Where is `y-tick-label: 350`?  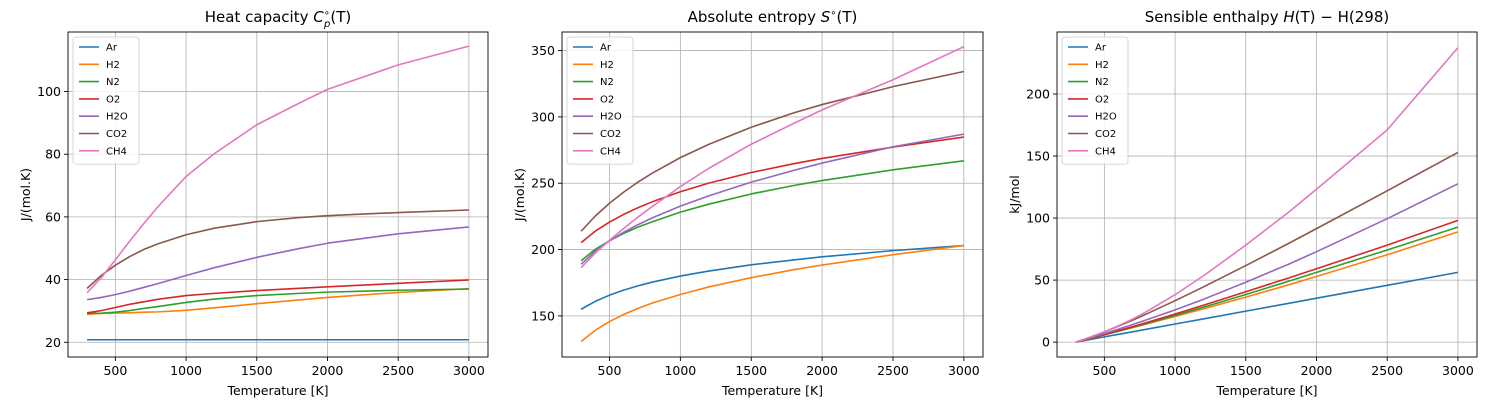
y-tick-label: 350 is located at coordinates (543, 50).